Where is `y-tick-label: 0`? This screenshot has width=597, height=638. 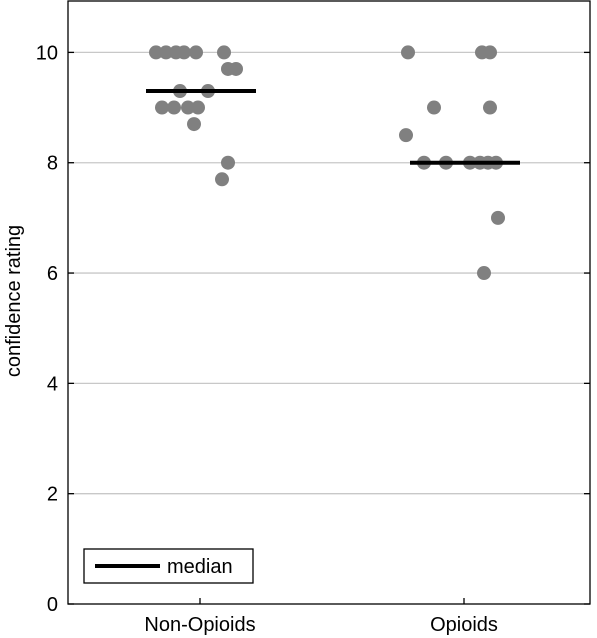 y-tick-label: 0 is located at coordinates (52, 605).